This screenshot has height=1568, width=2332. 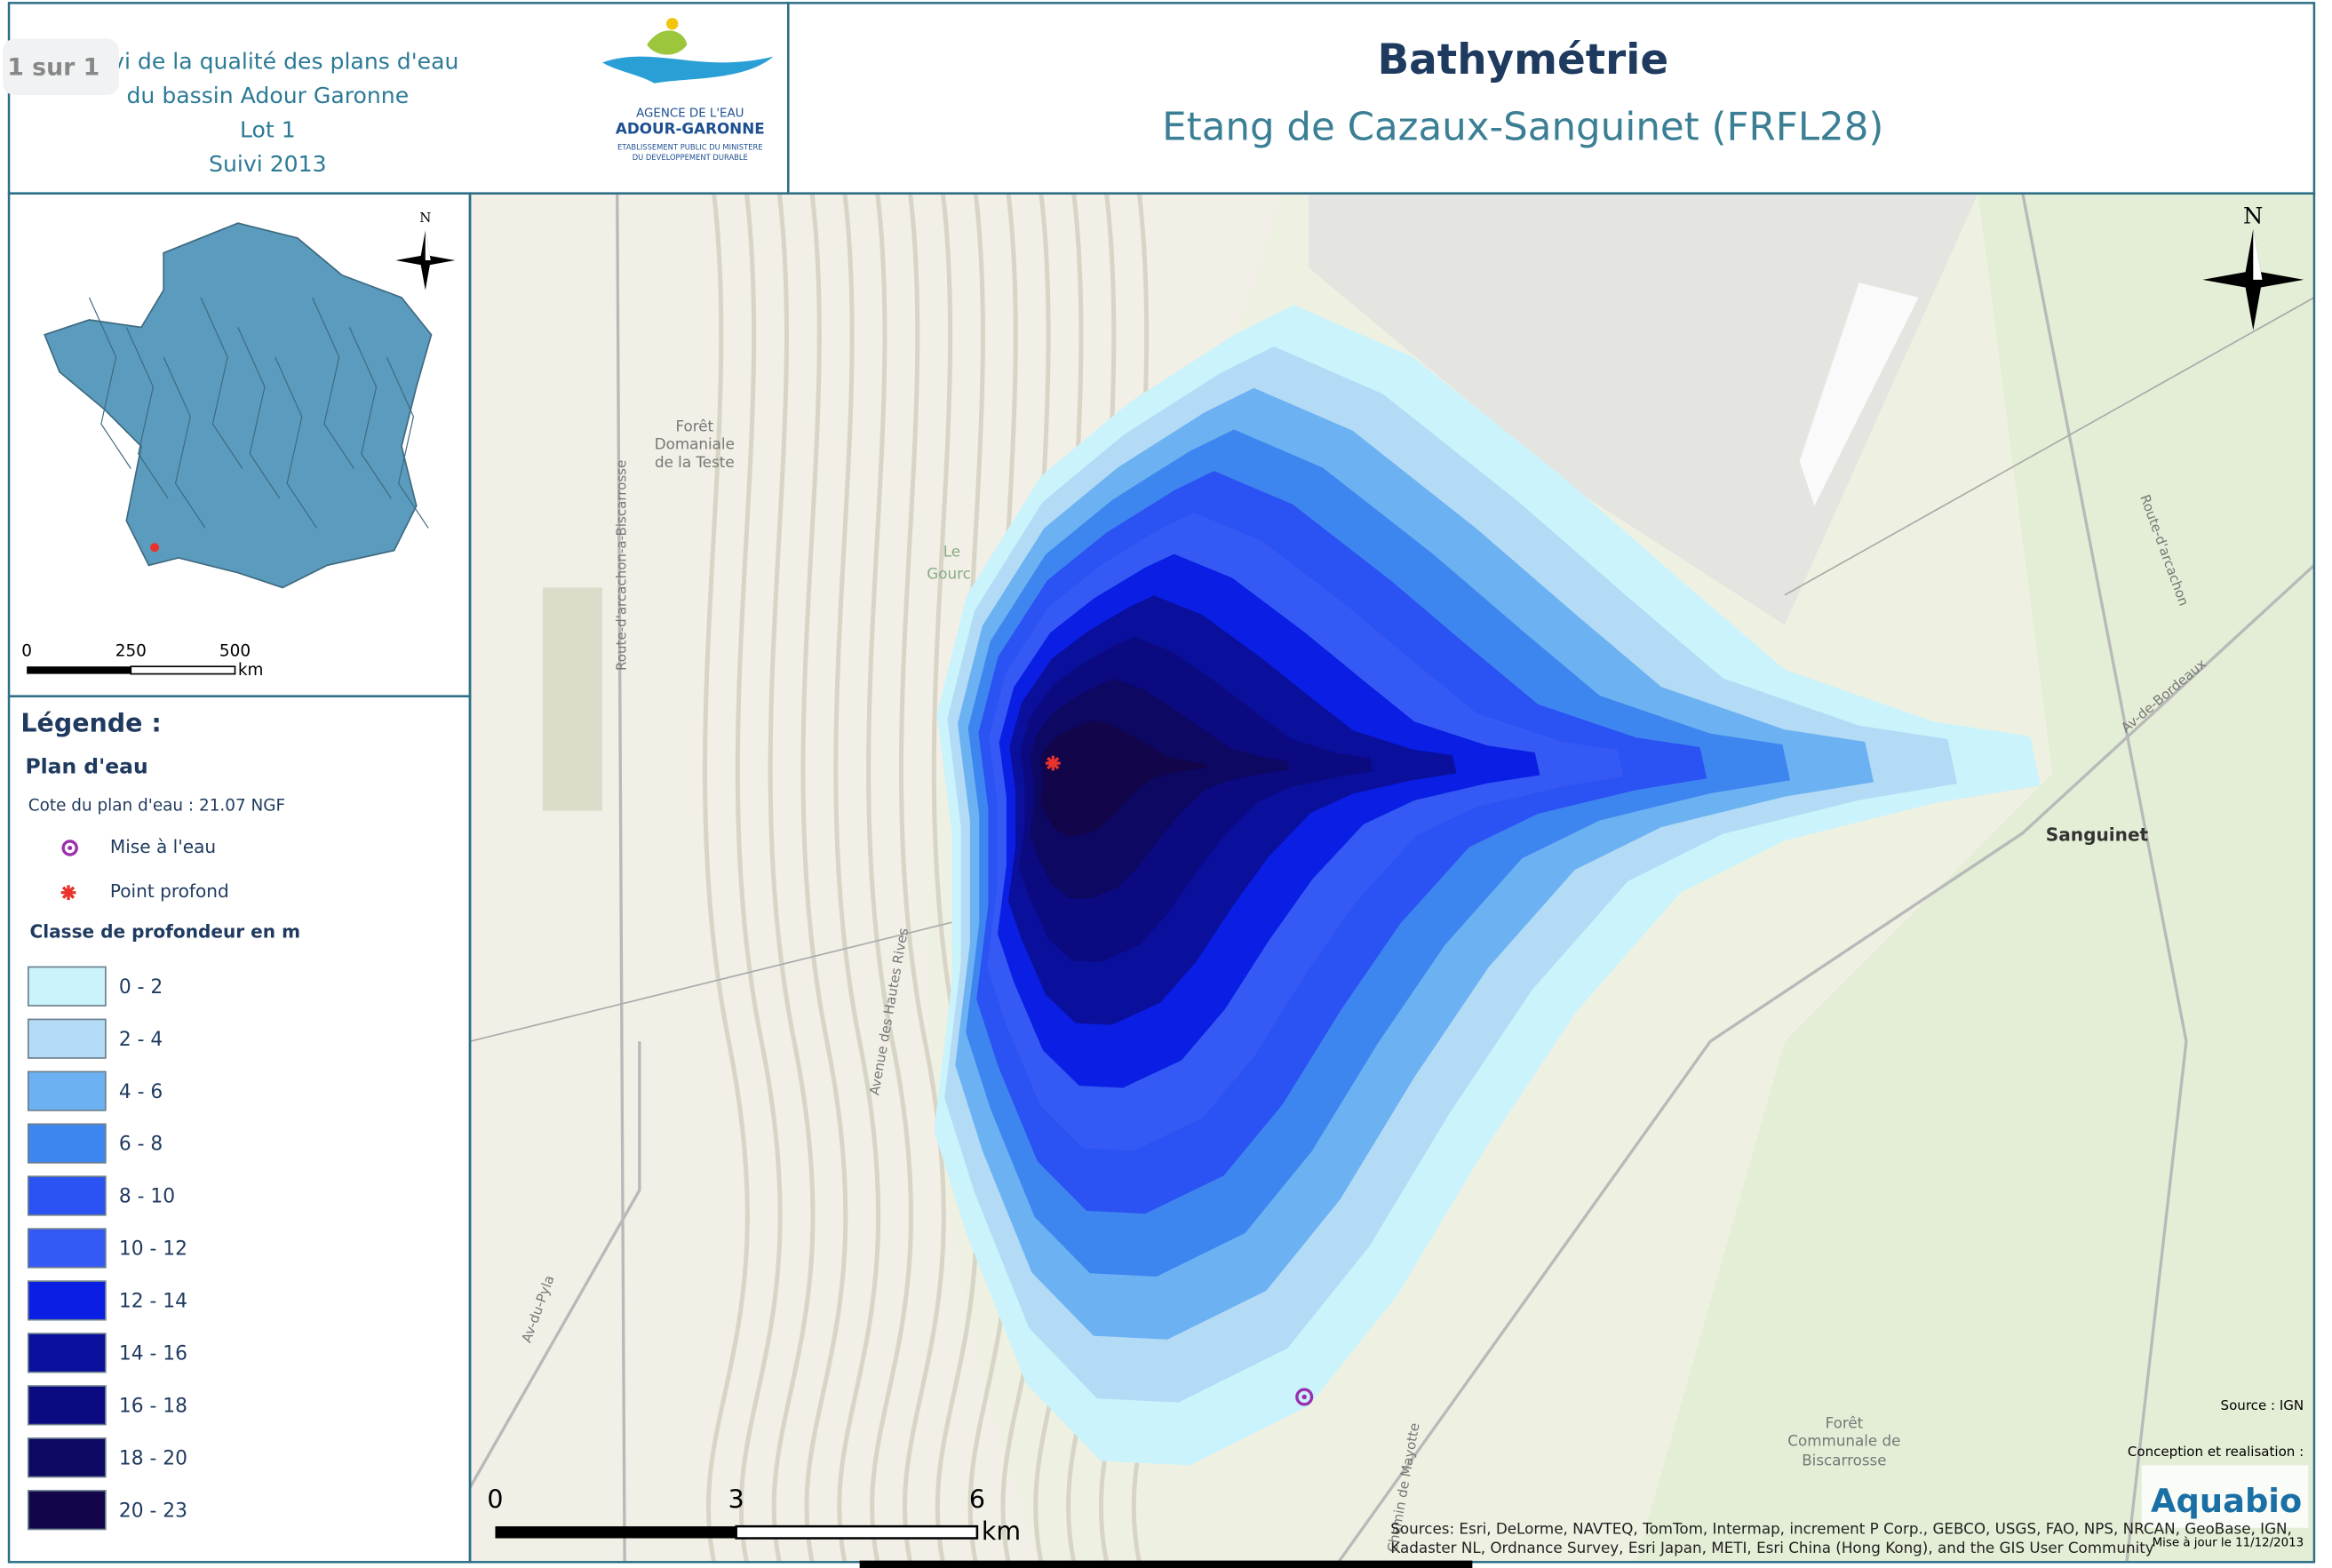 I want to click on legend-class-label: 10 - 12, so click(x=153, y=1249).